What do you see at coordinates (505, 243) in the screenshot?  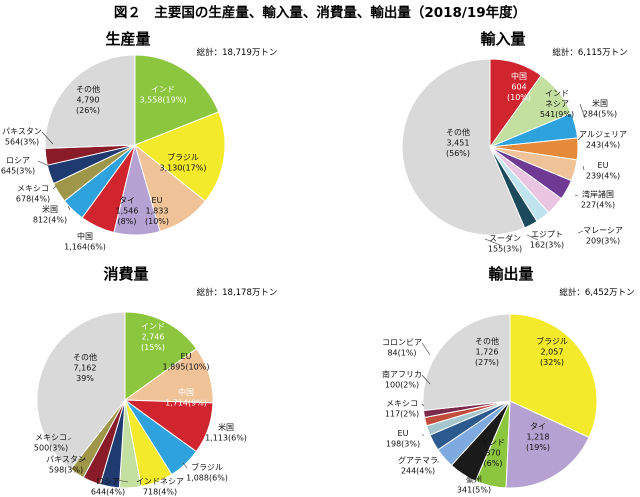 I see `slice-label-9: スーダン 155(3%)` at bounding box center [505, 243].